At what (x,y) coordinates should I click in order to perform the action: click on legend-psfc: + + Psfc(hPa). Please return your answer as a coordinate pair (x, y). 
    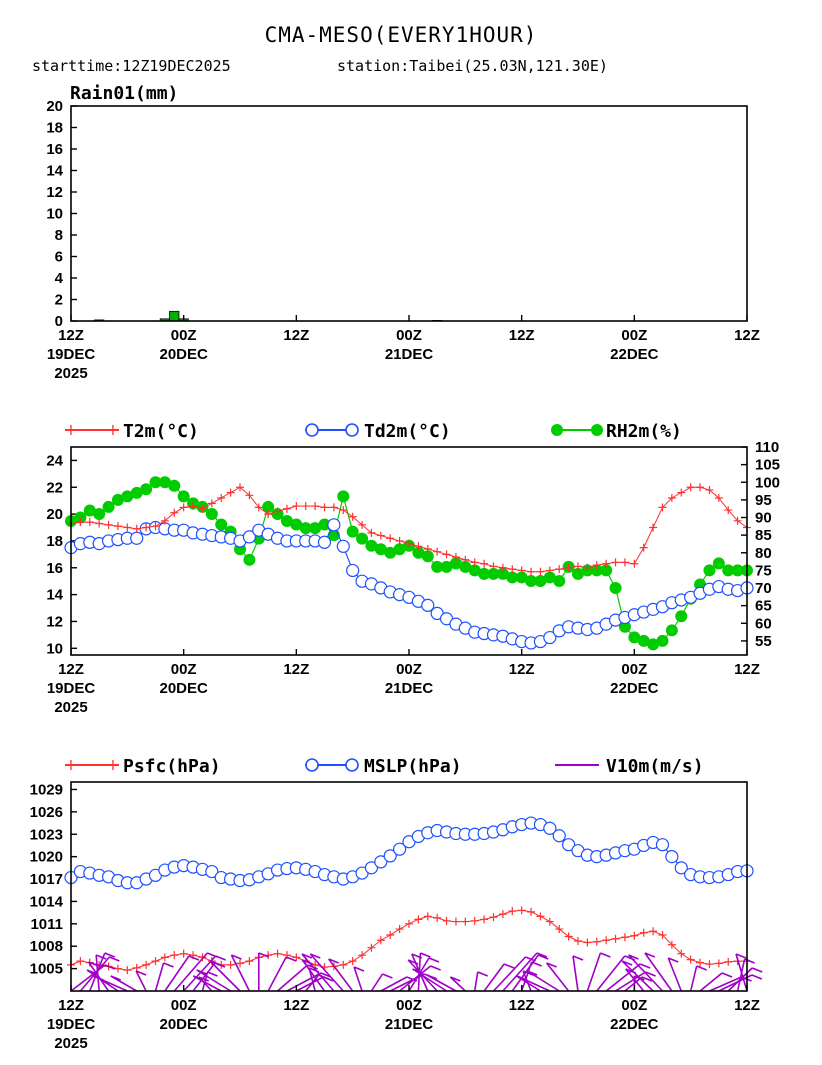
    Looking at the image, I should click on (142, 766).